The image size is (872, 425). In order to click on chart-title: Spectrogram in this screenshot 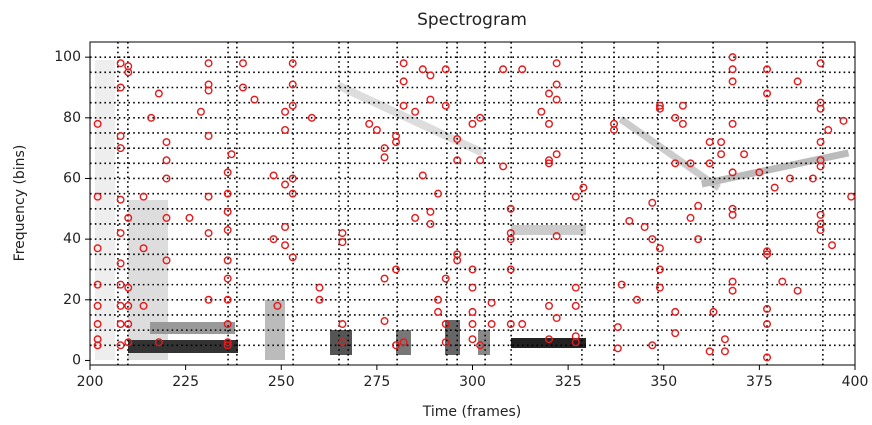, I will do `click(472, 20)`.